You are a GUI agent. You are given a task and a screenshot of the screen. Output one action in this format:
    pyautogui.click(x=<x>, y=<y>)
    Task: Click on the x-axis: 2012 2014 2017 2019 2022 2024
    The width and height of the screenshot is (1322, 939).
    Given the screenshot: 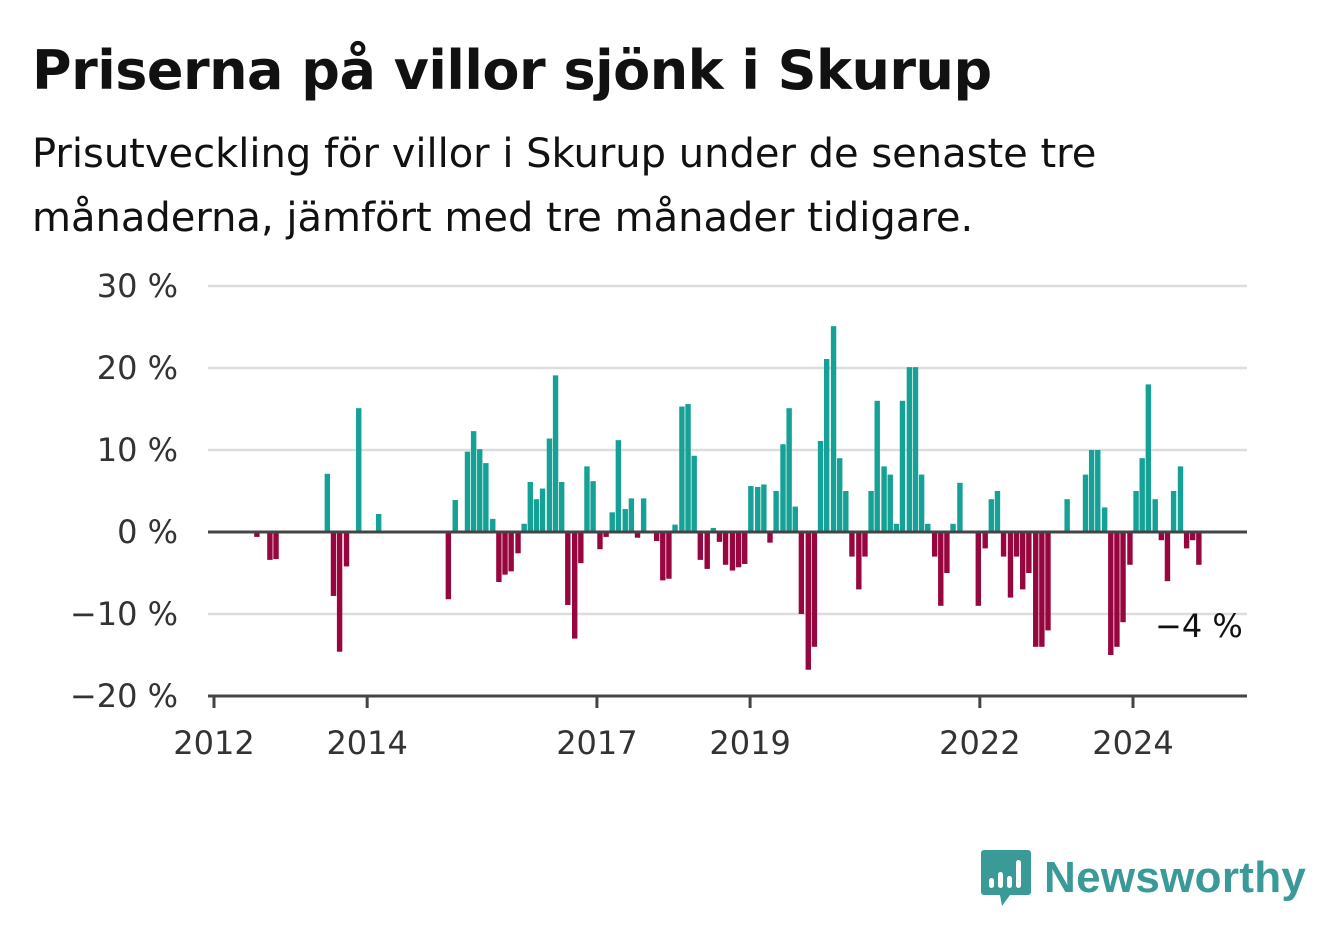 What is the action you would take?
    pyautogui.click(x=710, y=728)
    